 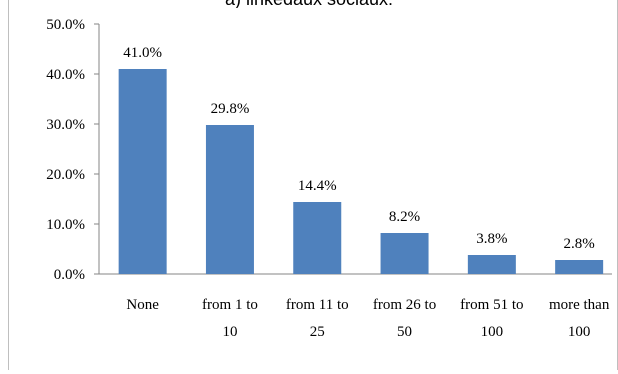 What do you see at coordinates (142, 53) in the screenshot?
I see `data-label: 41.0%` at bounding box center [142, 53].